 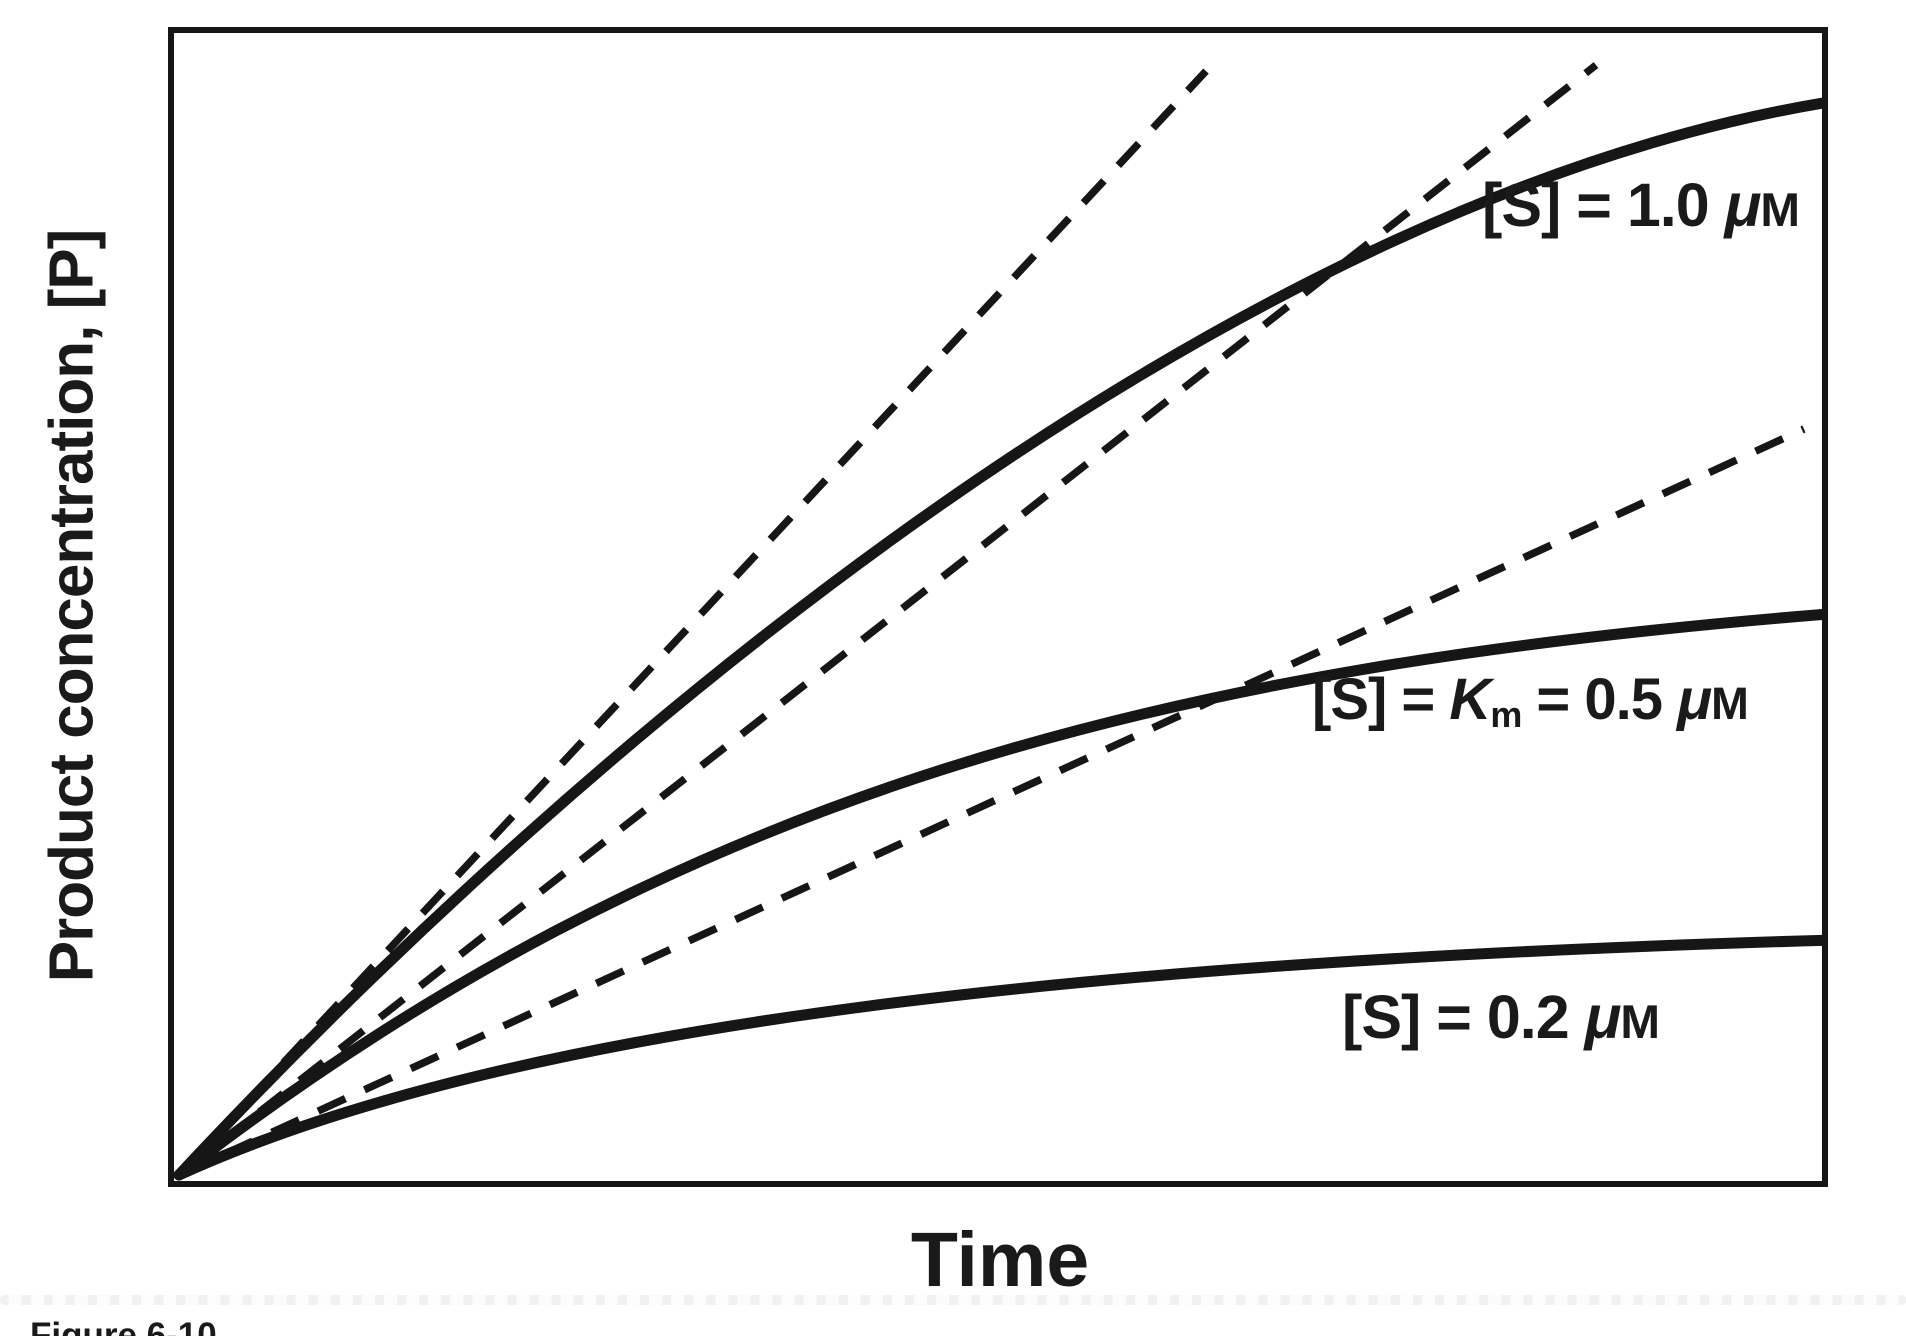 I want to click on curve-label-s-0.2: [S] = 0.2 μM, so click(x=1501, y=1017).